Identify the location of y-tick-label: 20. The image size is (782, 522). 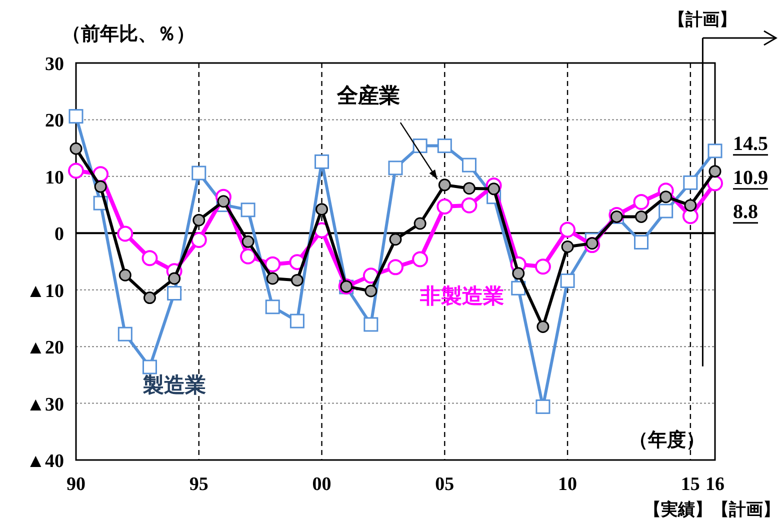
(54, 121).